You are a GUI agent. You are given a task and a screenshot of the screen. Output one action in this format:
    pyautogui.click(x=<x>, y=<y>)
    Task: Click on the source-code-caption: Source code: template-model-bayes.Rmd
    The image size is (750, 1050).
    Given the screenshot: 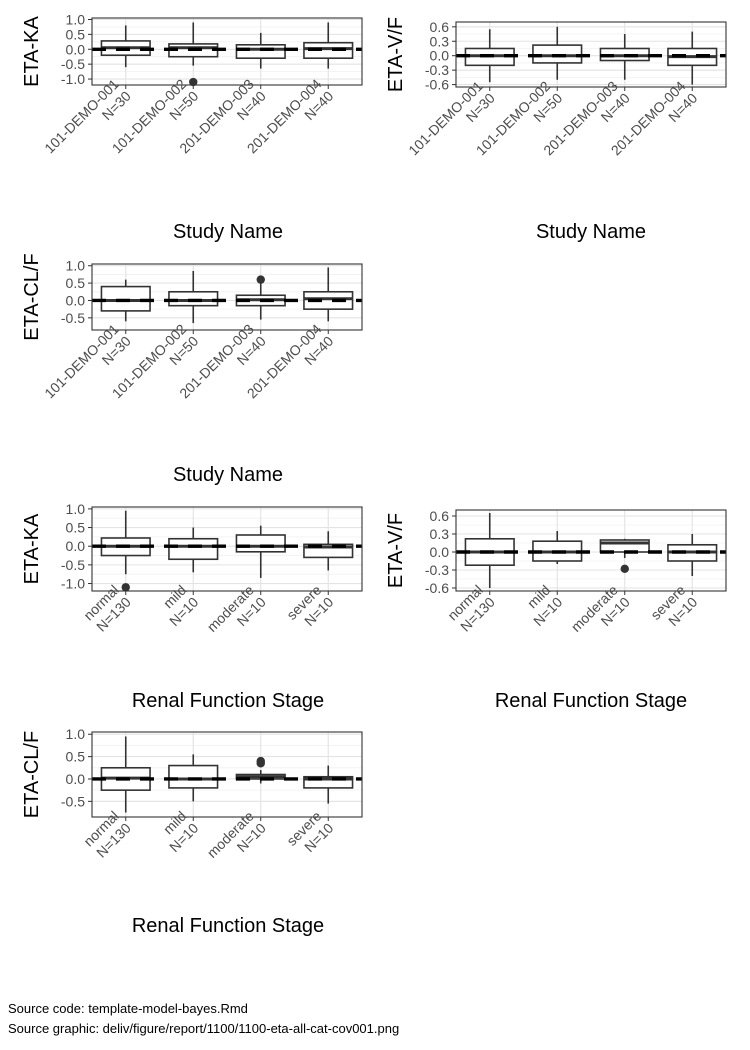 What is the action you would take?
    pyautogui.click(x=128, y=1008)
    